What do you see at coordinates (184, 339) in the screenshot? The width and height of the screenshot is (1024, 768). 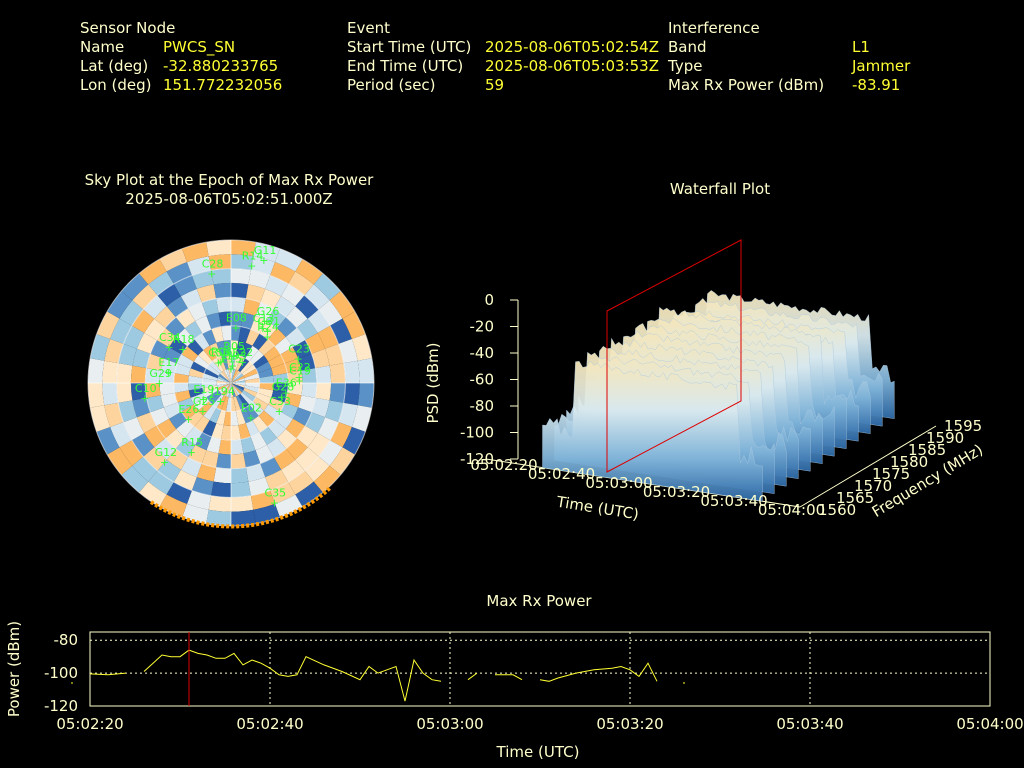 I see `satellite-label: R18` at bounding box center [184, 339].